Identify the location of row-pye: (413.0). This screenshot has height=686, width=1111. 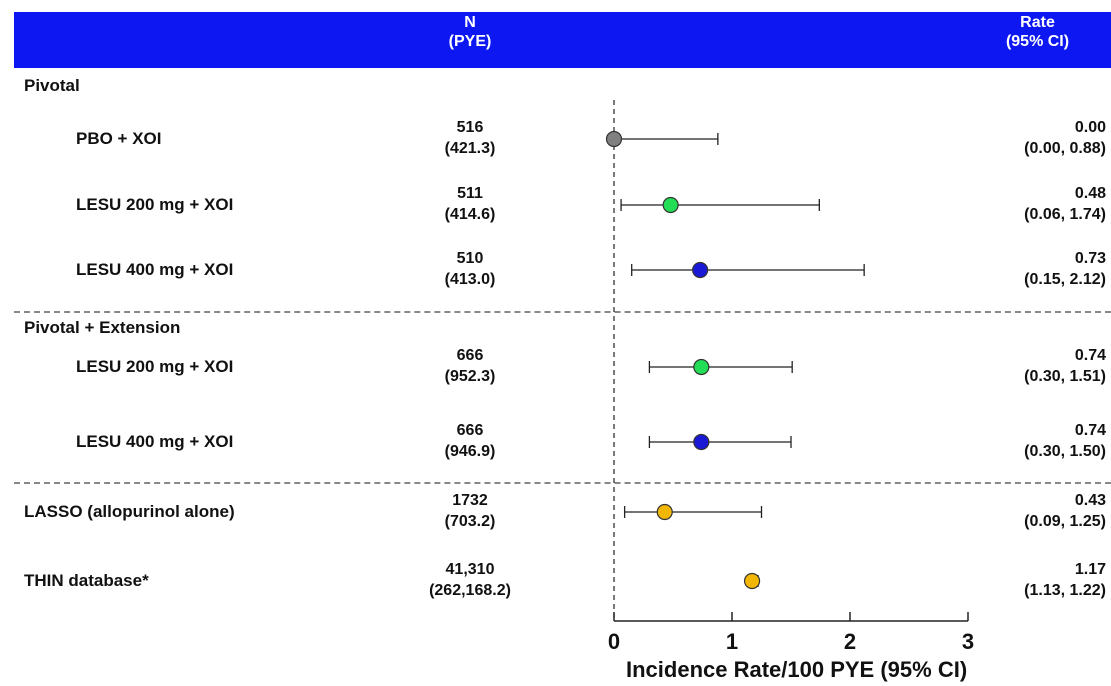
(470, 279).